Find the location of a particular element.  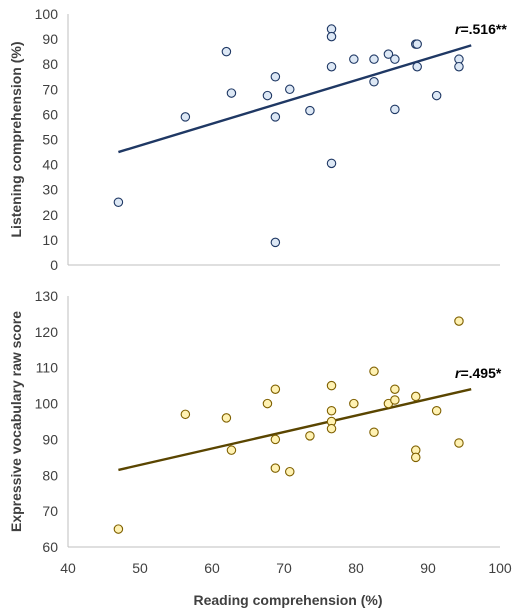

x-tick-label: 40 is located at coordinates (68, 568).